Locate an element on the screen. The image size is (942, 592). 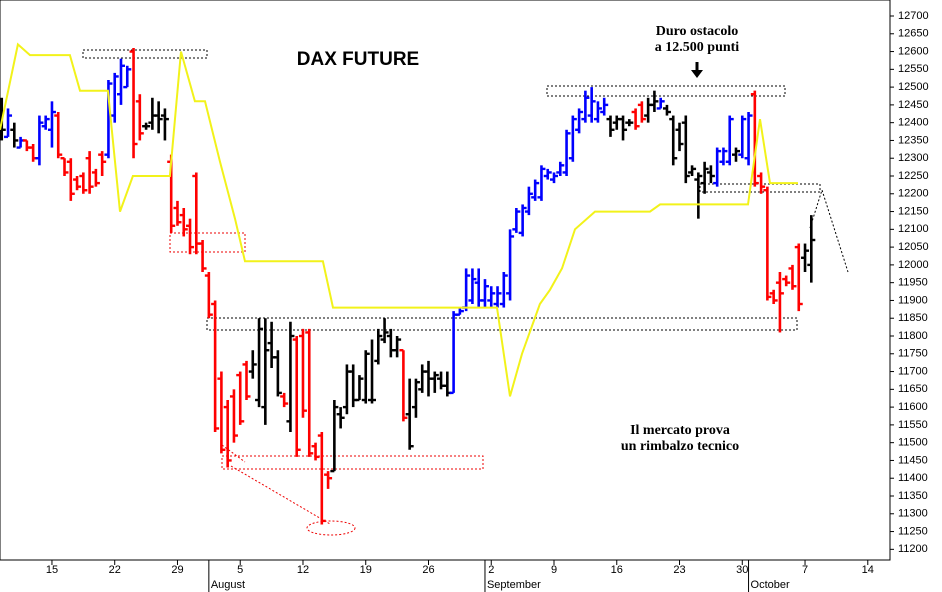
y-tick-label: 11500 is located at coordinates (913, 443).